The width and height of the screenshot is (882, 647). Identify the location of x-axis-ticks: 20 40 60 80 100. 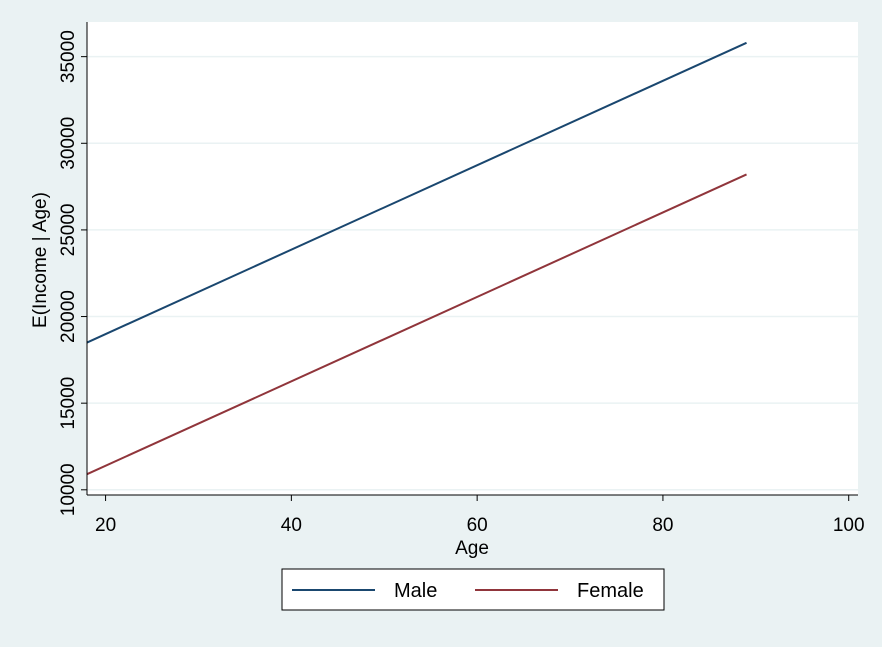
(480, 515).